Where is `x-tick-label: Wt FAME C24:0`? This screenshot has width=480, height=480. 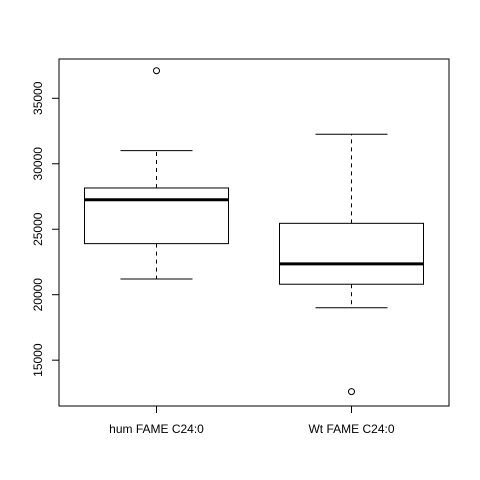
x-tick-label: Wt FAME C24:0 is located at coordinates (351, 429).